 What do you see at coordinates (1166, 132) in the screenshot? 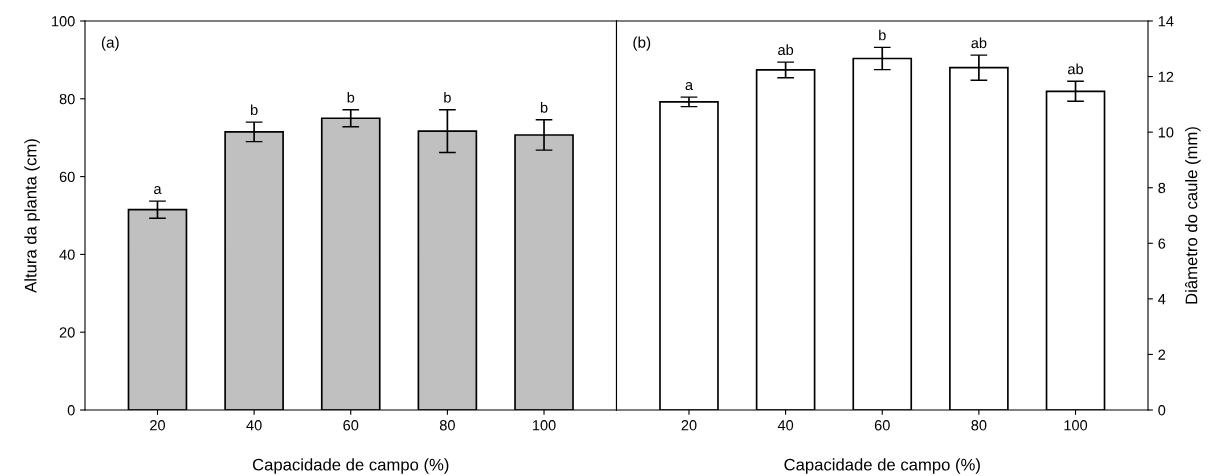
I see `y2-tick-label: 10` at bounding box center [1166, 132].